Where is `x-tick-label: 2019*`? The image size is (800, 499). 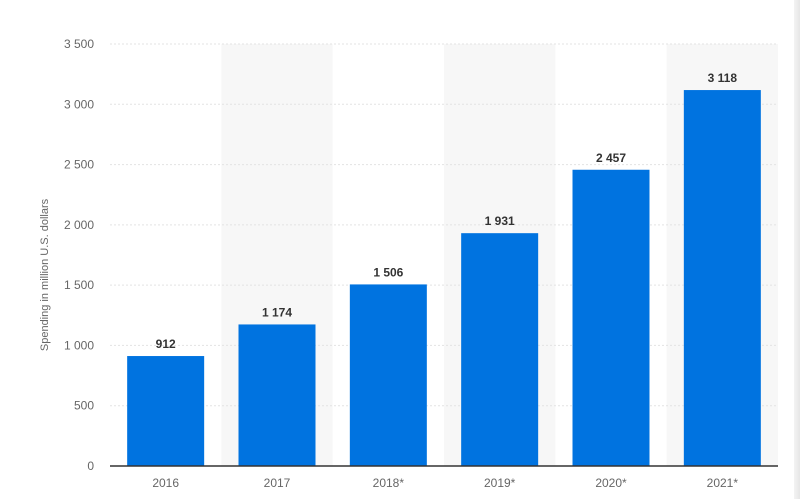 x-tick-label: 2019* is located at coordinates (500, 483).